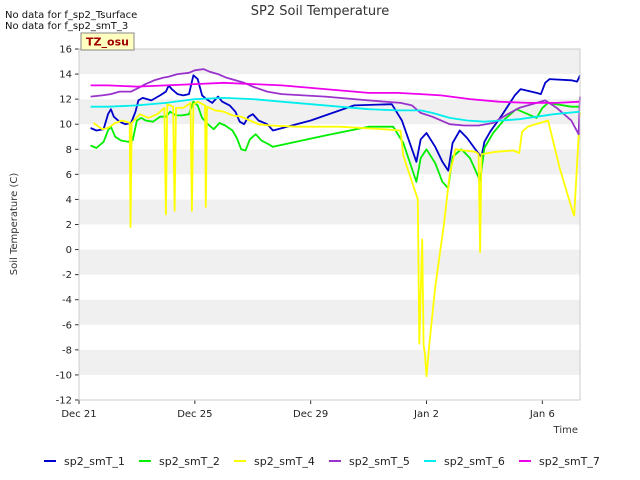  I want to click on legend-label: sp2_smT_2, so click(189, 461).